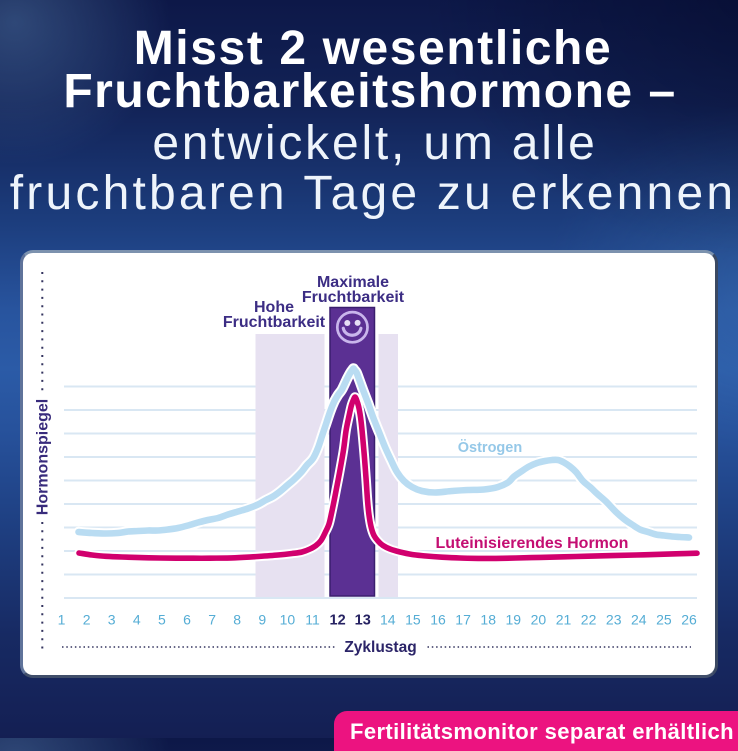 Image resolution: width=738 pixels, height=751 pixels. I want to click on svg-text: 13, so click(363, 621).